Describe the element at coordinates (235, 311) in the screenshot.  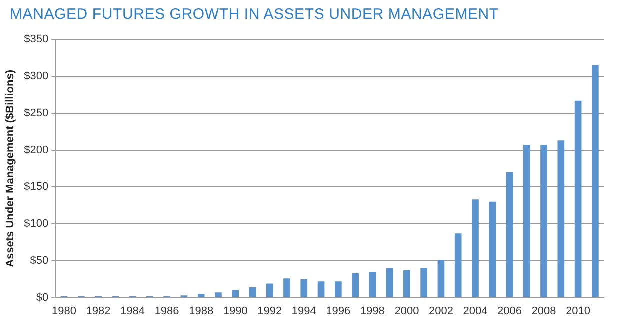
I see `x-tick-label: 1990` at that location.